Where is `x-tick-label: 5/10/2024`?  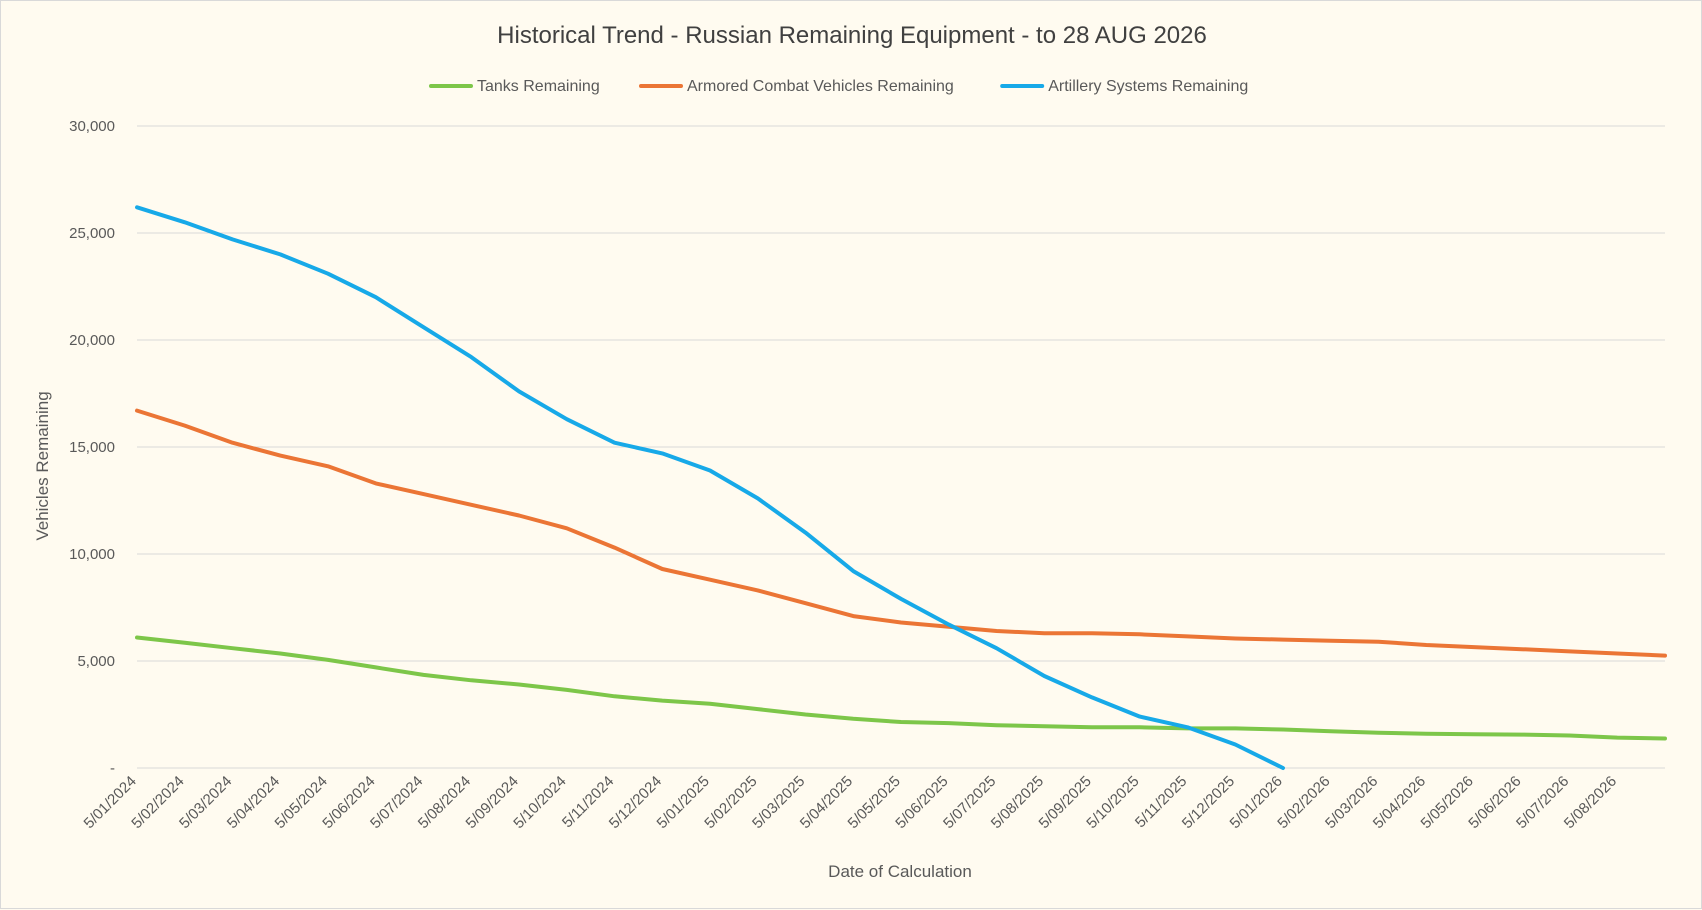
x-tick-label: 5/10/2024 is located at coordinates (539, 802).